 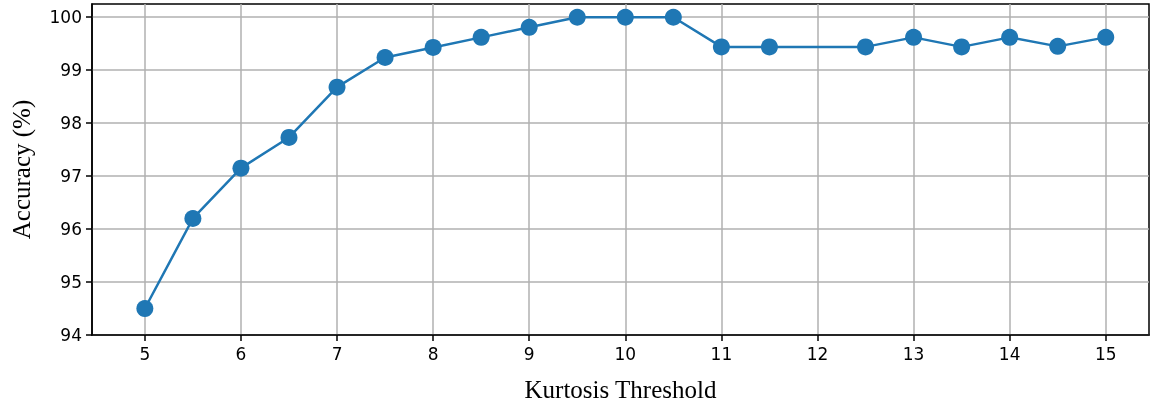 What do you see at coordinates (529, 353) in the screenshot?
I see `x-tick-label: 9` at bounding box center [529, 353].